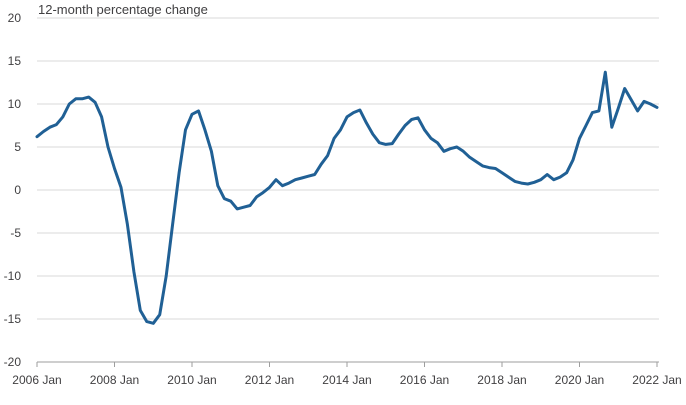 This screenshot has height=405, width=686. What do you see at coordinates (501, 380) in the screenshot?
I see `x-tick-label: 2018 Jan` at bounding box center [501, 380].